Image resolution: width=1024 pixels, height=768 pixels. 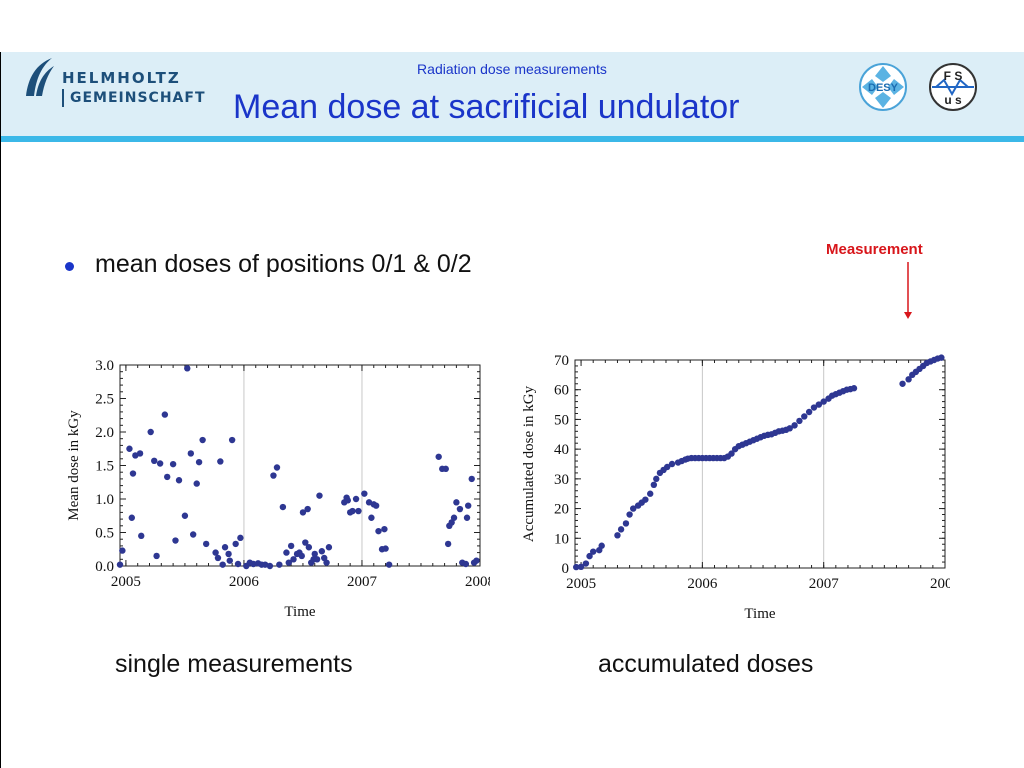 What do you see at coordinates (529, 463) in the screenshot?
I see `y-axis-label: Accumulated dose in kGy` at bounding box center [529, 463].